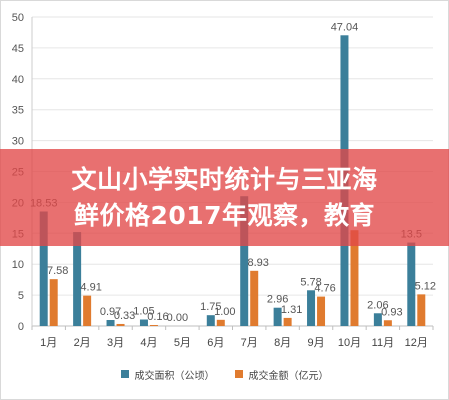 The width and height of the screenshot is (449, 400). Describe the element at coordinates (282, 343) in the screenshot. I see `x-tick-label: 8月` at that location.